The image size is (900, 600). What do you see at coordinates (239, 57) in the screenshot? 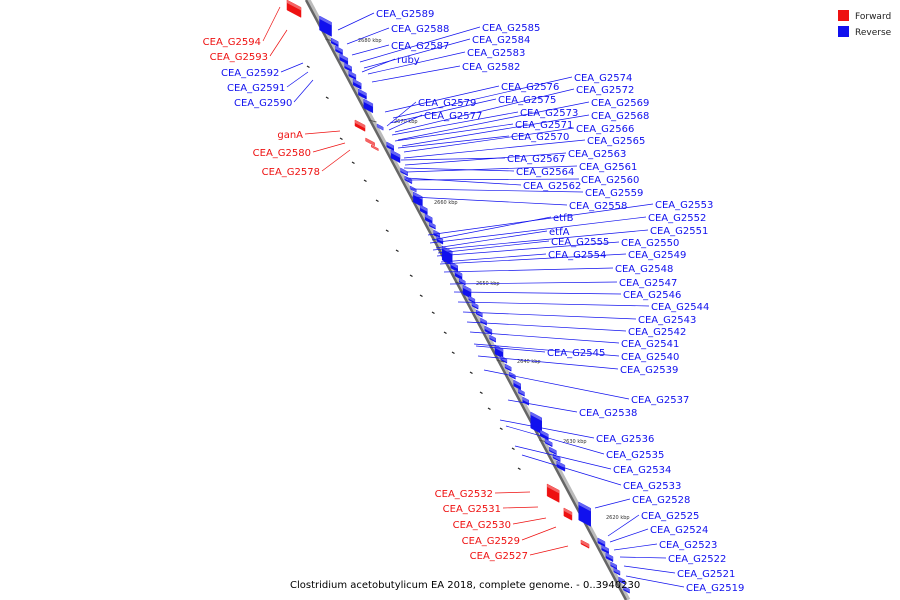
I see `gene-label-cea-g2593: CEA_G2593` at bounding box center [239, 57].